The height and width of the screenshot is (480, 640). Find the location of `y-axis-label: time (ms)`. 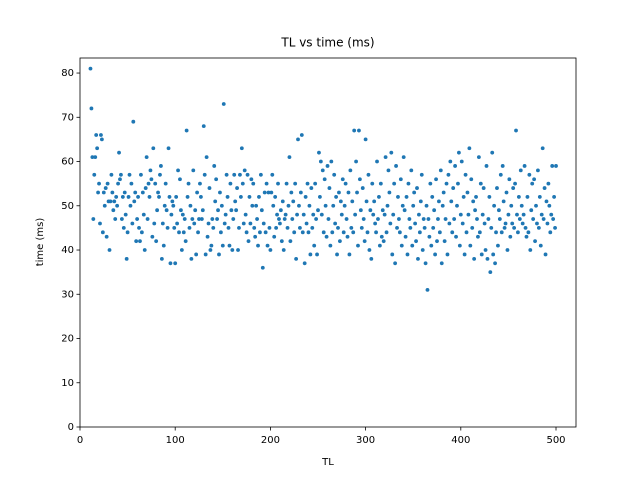

y-axis-label: time (ms) is located at coordinates (40, 242).